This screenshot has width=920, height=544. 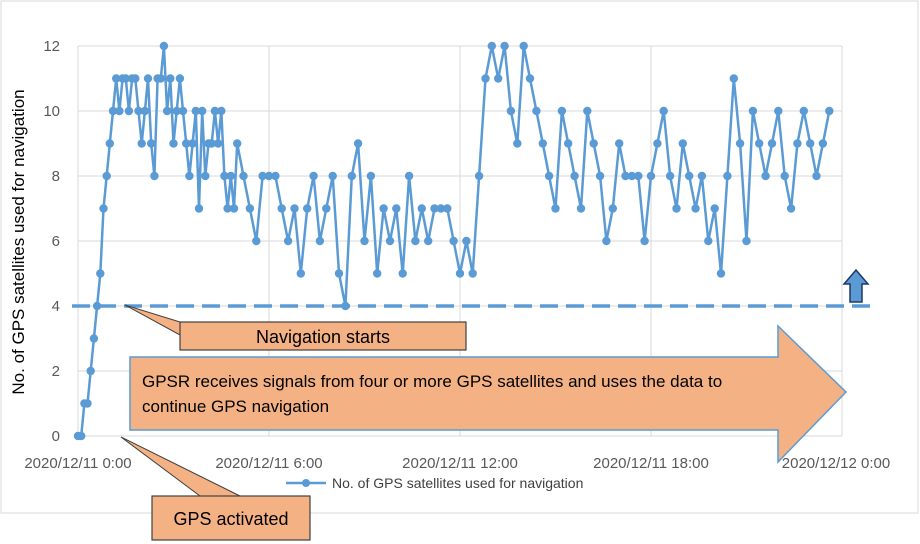 I want to click on y-tick-label: 6, so click(x=56, y=241).